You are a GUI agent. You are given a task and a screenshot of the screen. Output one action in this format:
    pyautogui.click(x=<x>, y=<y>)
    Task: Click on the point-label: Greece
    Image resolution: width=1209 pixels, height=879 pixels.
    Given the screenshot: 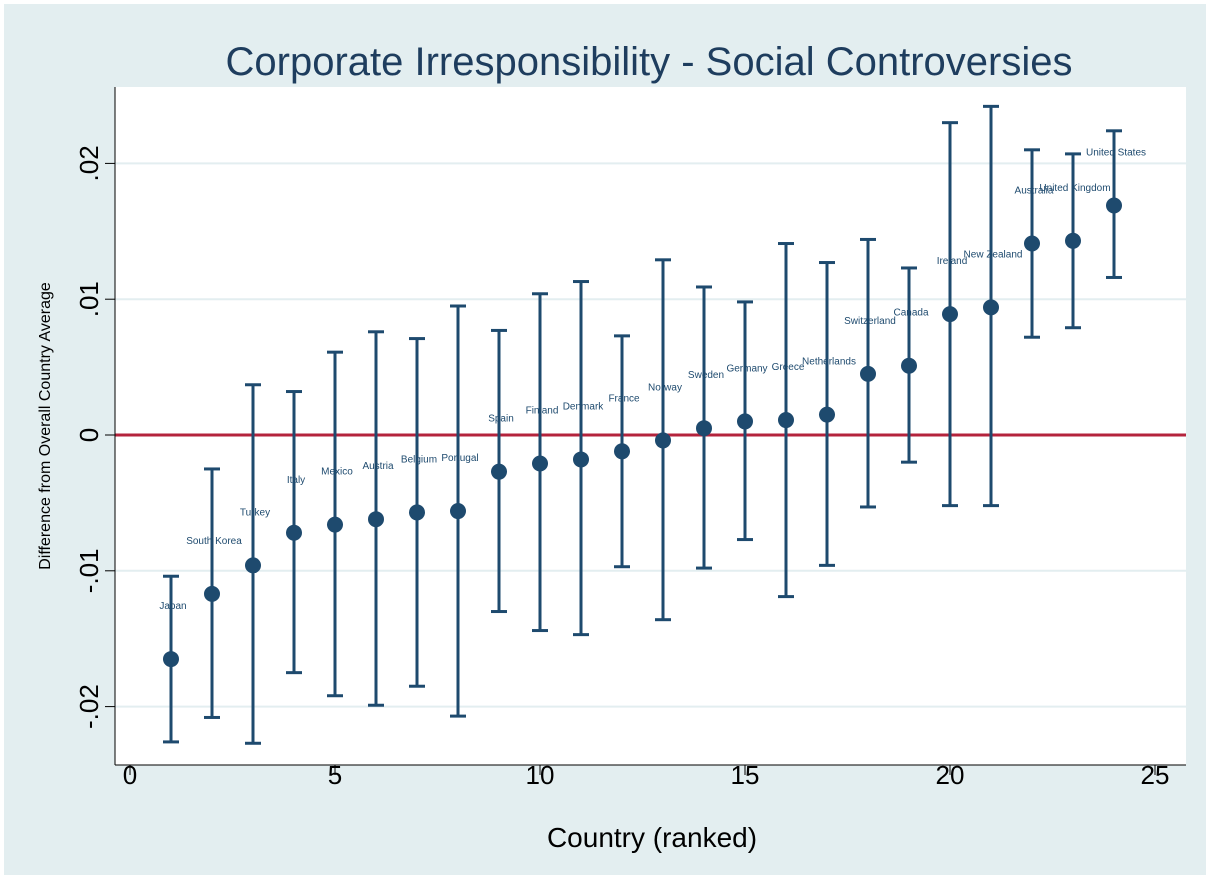 What is the action you would take?
    pyautogui.click(x=788, y=367)
    